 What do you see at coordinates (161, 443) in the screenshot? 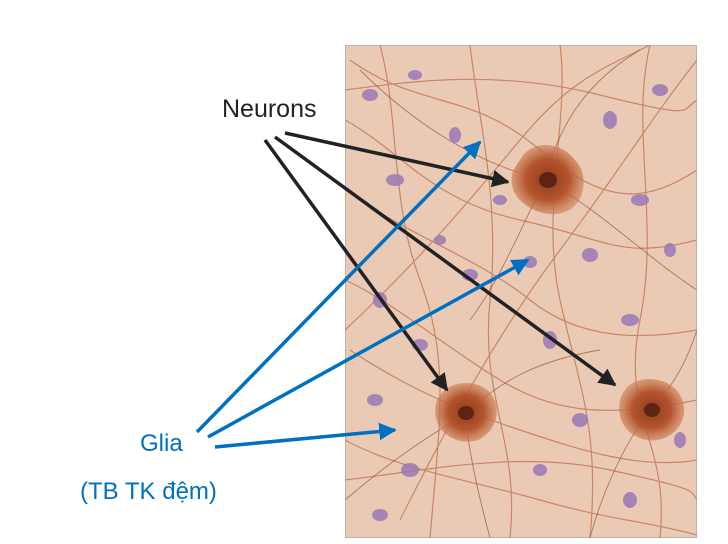
I see `glia-label: Glia` at bounding box center [161, 443].